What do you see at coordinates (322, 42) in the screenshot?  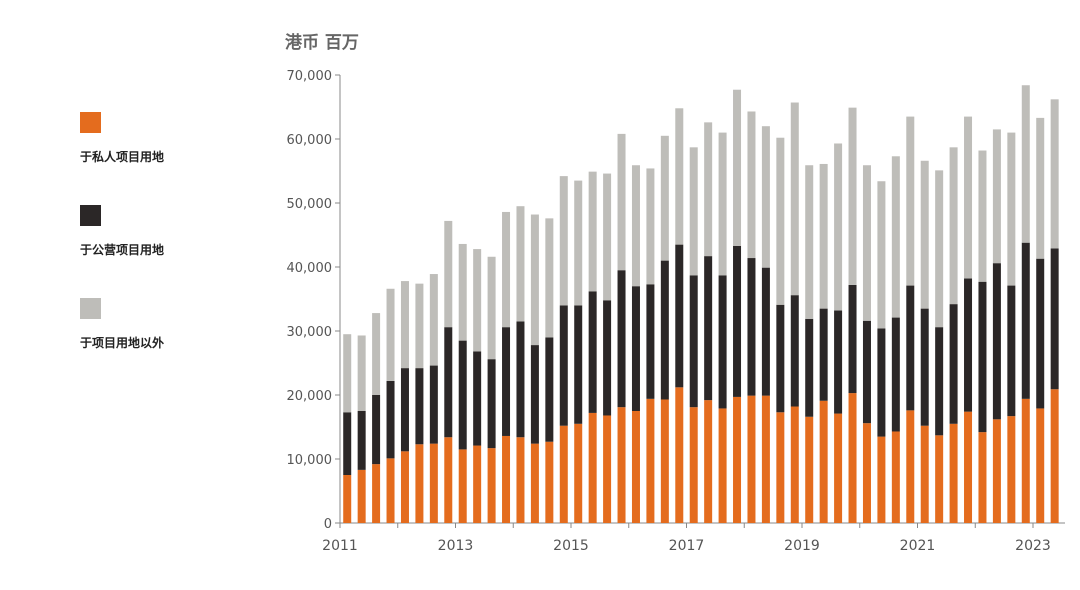 I see `chart-title: 港币 百万` at bounding box center [322, 42].